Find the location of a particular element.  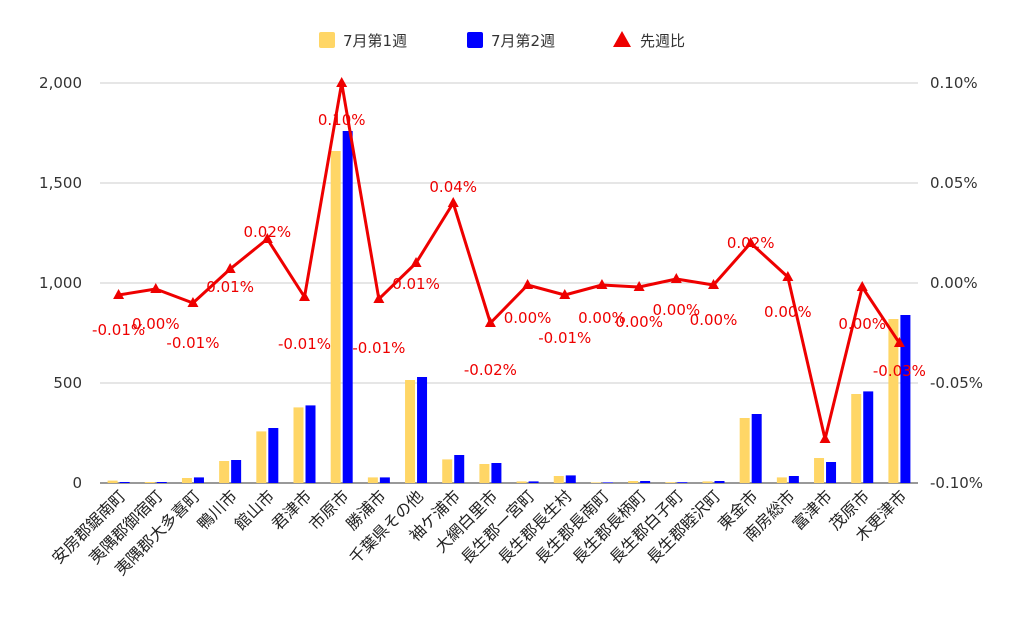

ratio-data-label: -0.02% is located at coordinates (490, 370).